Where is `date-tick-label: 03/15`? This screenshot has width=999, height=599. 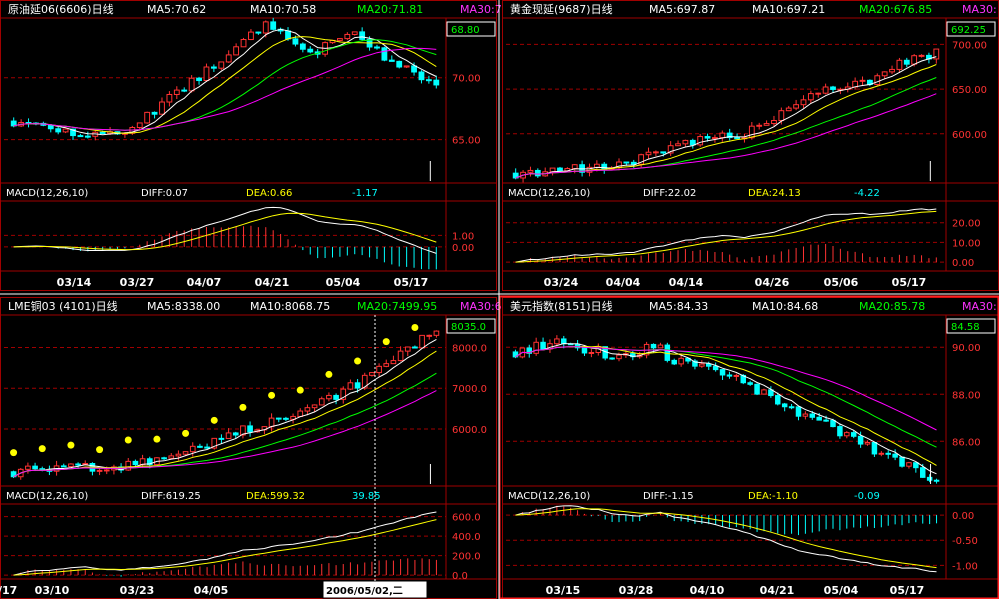 date-tick-label: 03/15 is located at coordinates (563, 590).